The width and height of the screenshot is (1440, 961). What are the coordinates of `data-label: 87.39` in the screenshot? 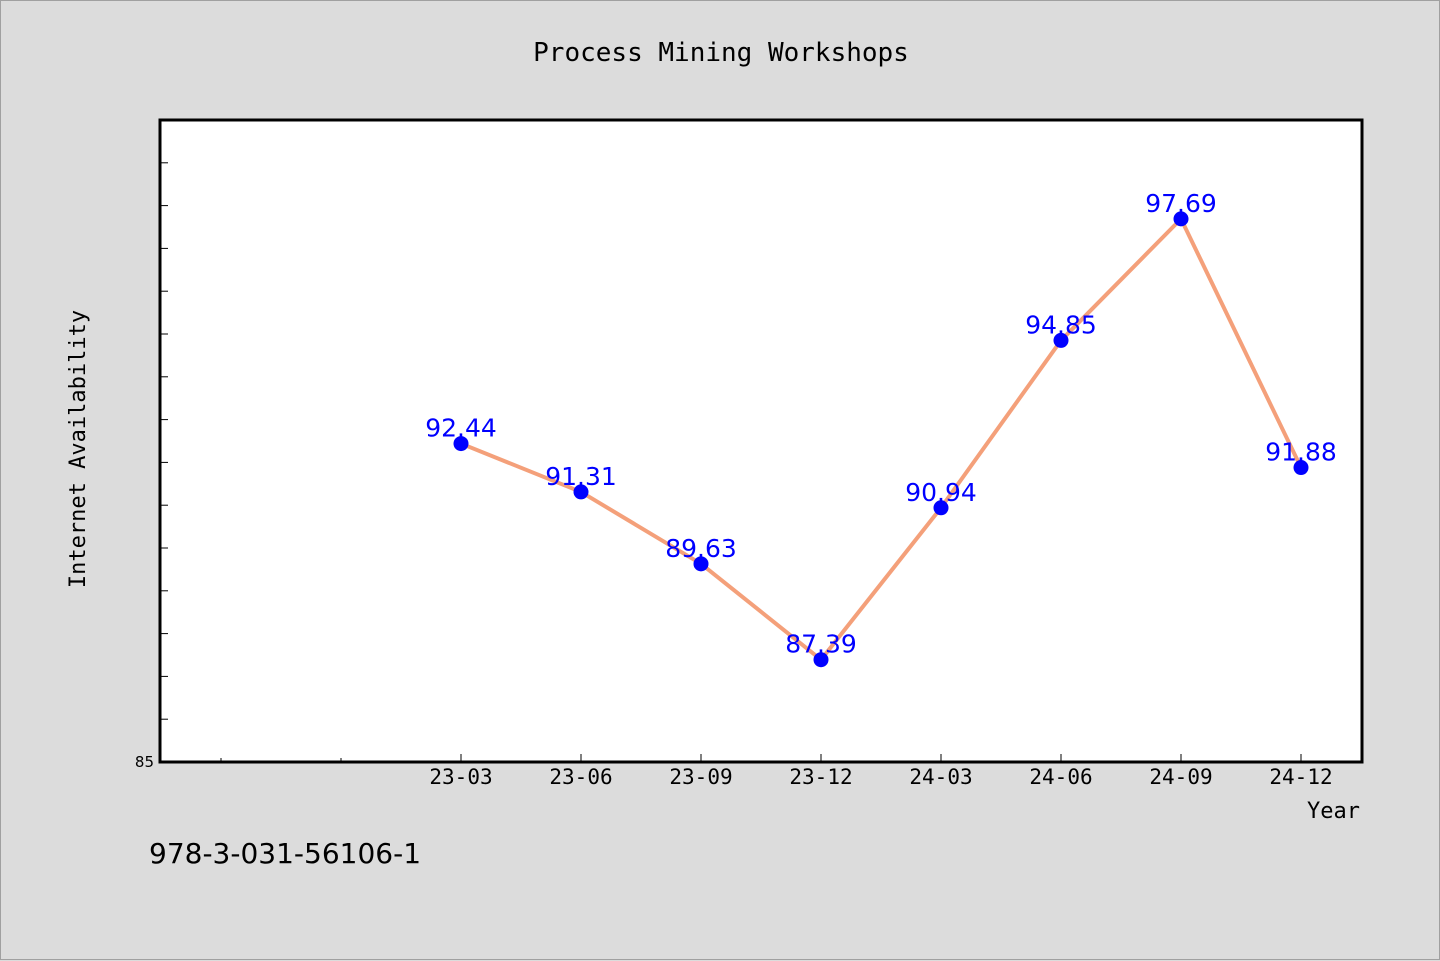 It's located at (821, 644).